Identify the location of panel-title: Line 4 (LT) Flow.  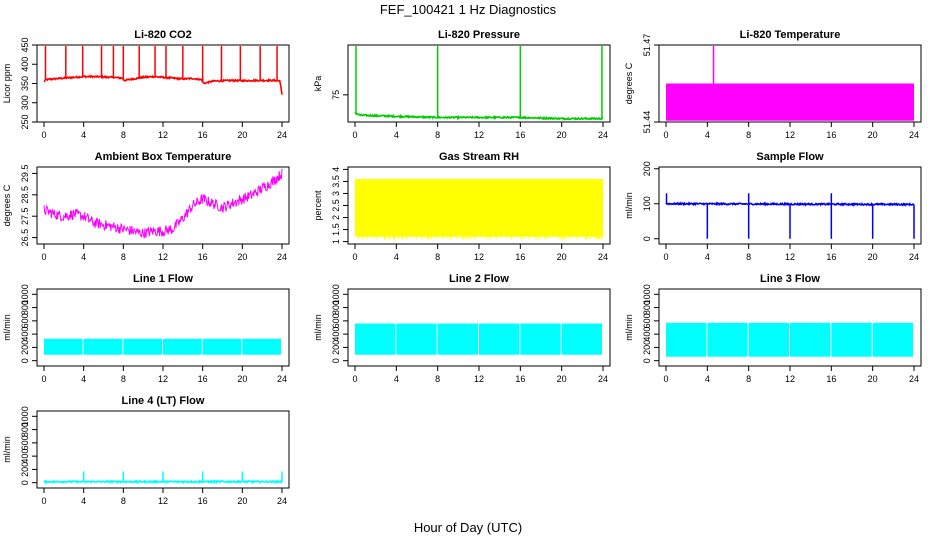
(163, 401).